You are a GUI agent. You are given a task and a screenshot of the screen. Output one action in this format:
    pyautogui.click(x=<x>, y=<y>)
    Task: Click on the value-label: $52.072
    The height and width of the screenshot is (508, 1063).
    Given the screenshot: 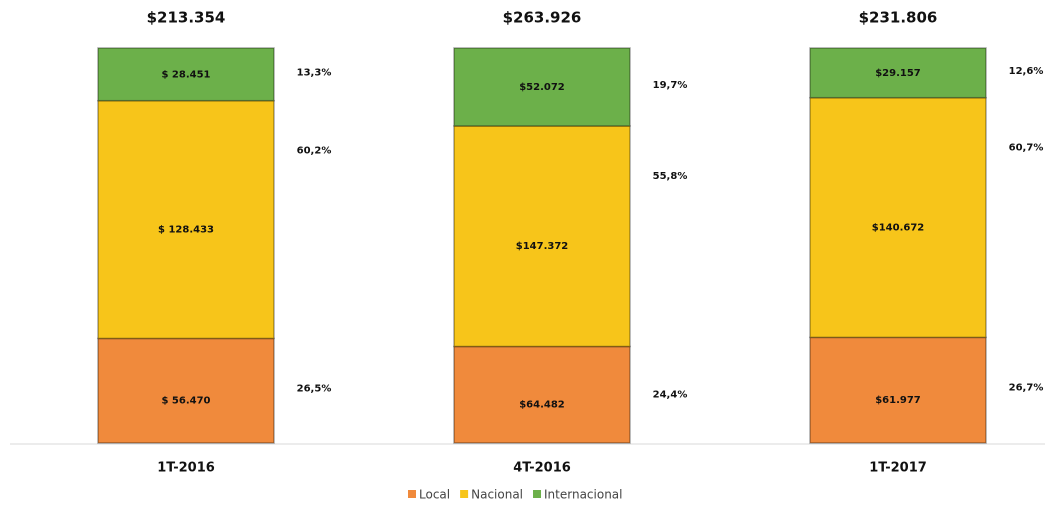 What is the action you would take?
    pyautogui.click(x=542, y=87)
    